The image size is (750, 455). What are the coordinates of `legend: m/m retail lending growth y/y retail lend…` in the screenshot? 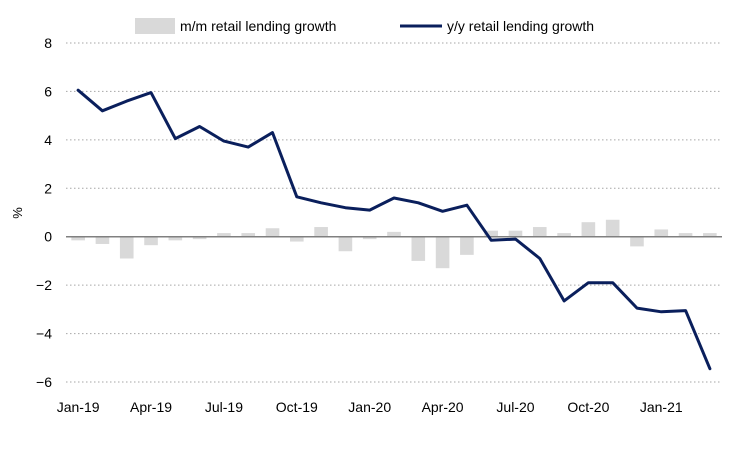 It's located at (364, 26).